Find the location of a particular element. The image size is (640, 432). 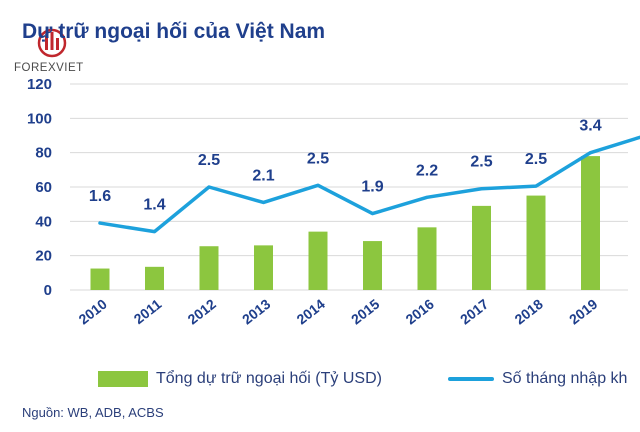

legend-swatch-line is located at coordinates (471, 379).